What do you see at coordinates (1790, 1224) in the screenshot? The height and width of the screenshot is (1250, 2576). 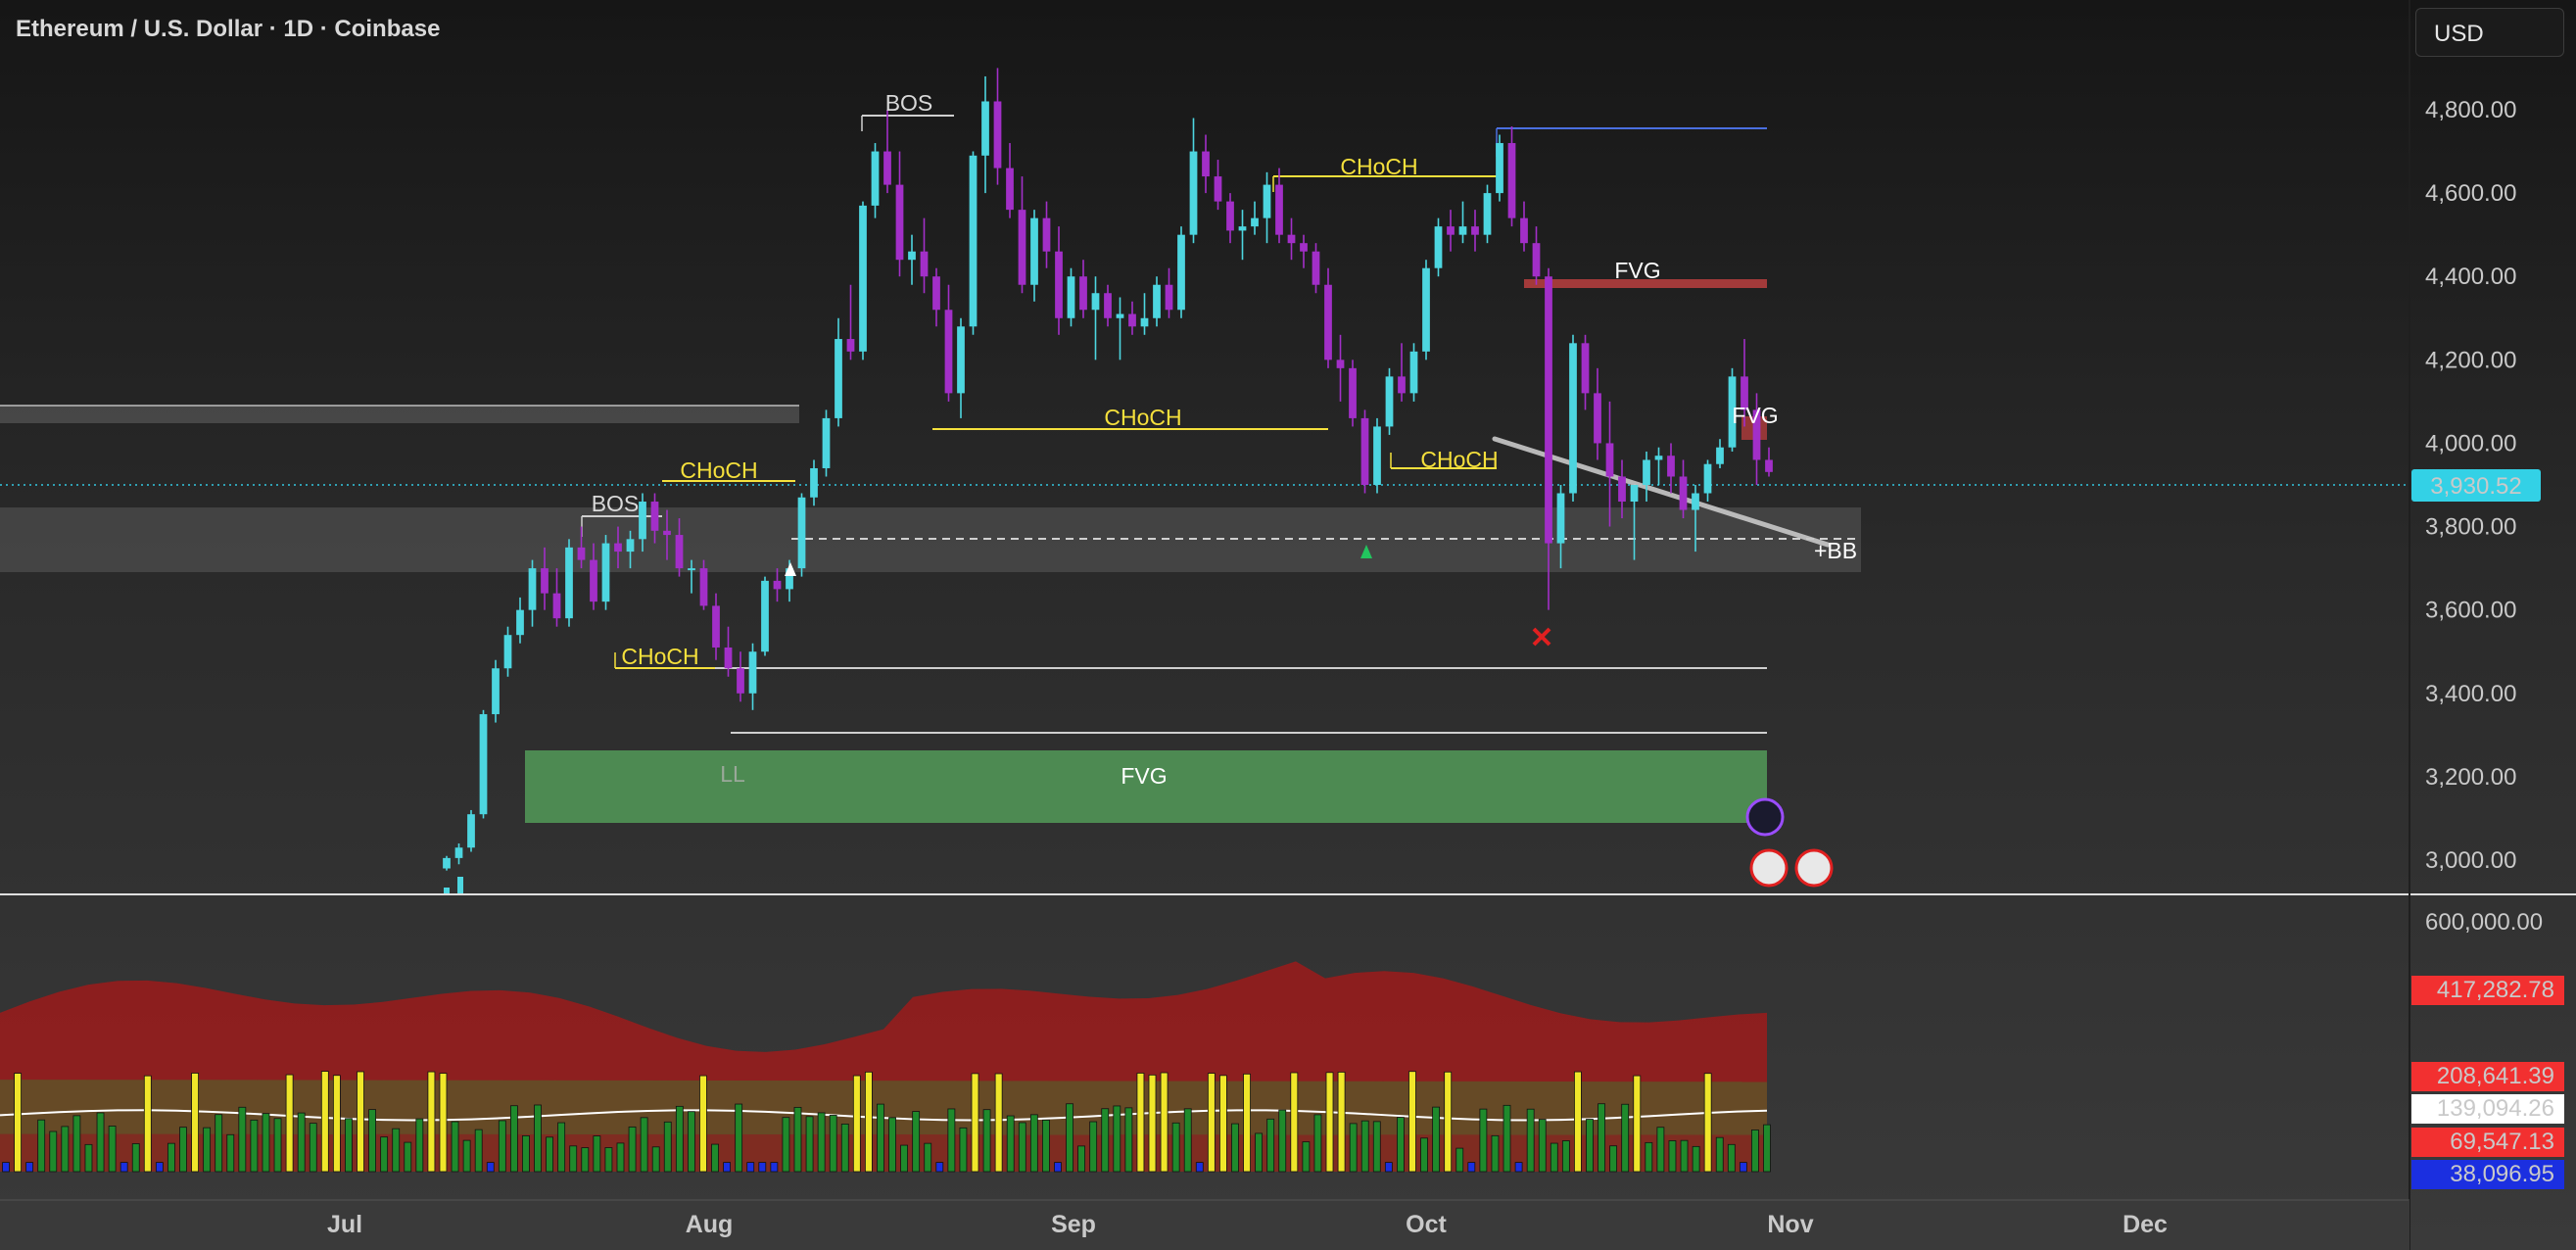 I see `time-axis-tick: Nov` at bounding box center [1790, 1224].